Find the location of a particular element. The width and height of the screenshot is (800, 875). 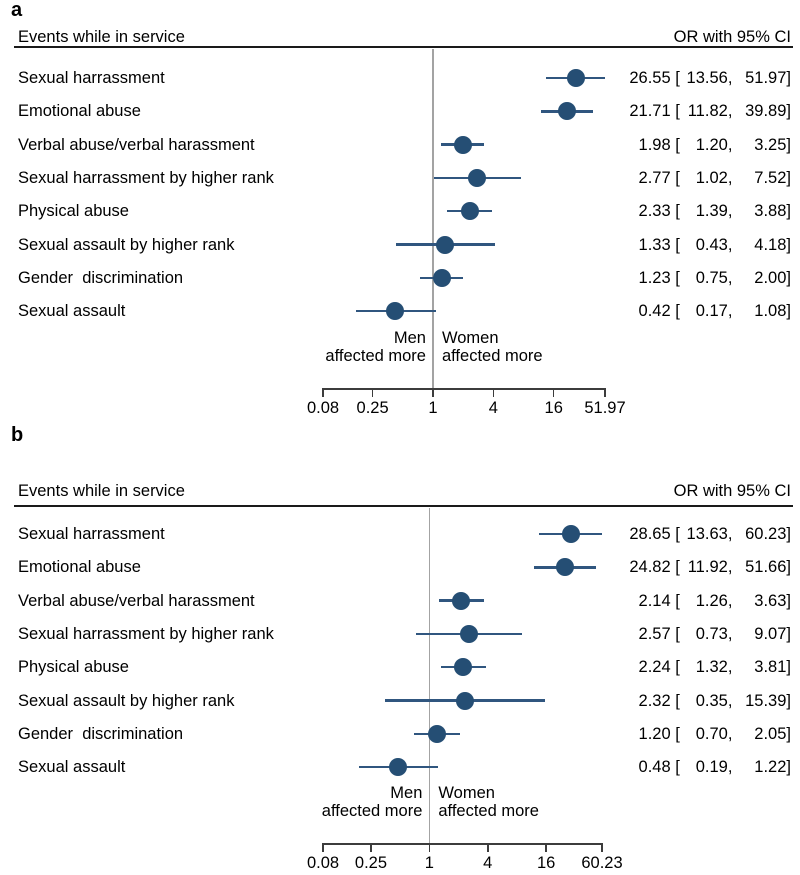

ci-lower: 1.26 is located at coordinates (711, 600).